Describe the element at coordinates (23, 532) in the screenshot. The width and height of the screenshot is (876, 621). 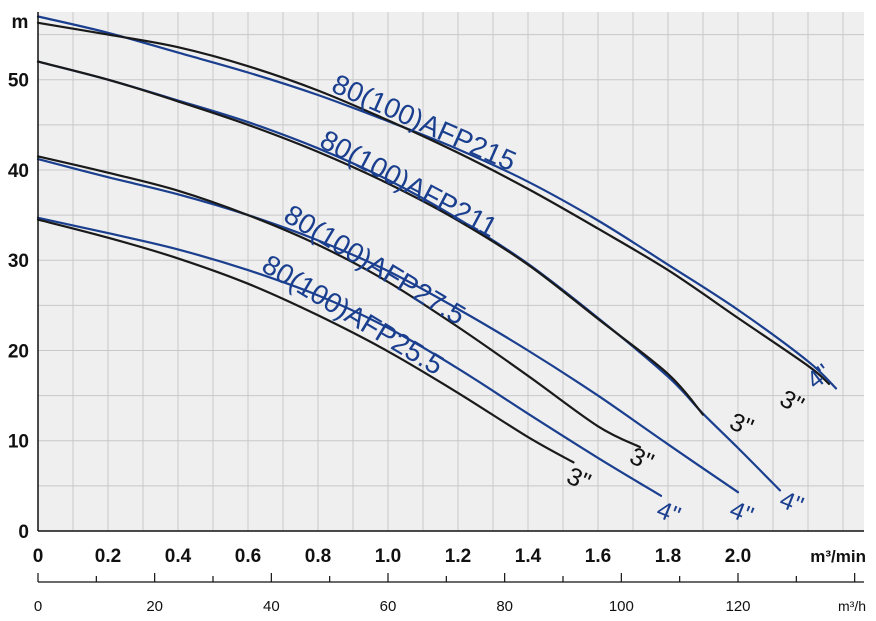
I see `y-tick-label: 0` at that location.